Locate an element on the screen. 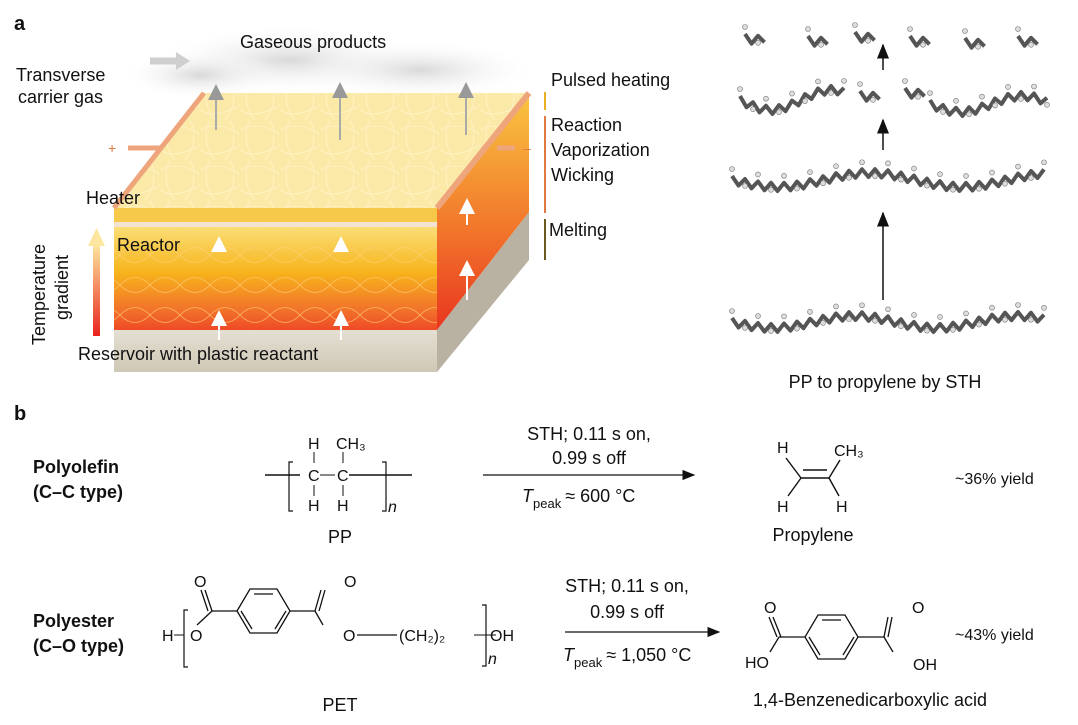 The width and height of the screenshot is (1078, 725). tpeak-2: Tpeak ≈ 1,050 °C is located at coordinates (627, 657).